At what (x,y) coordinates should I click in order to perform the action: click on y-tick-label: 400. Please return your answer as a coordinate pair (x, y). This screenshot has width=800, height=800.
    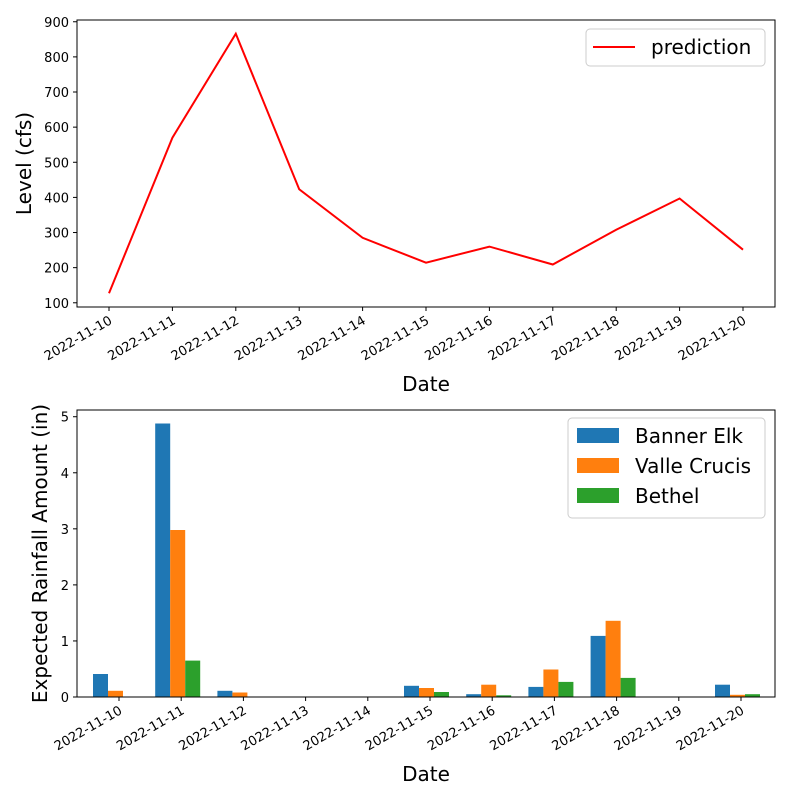
    Looking at the image, I should click on (56, 198).